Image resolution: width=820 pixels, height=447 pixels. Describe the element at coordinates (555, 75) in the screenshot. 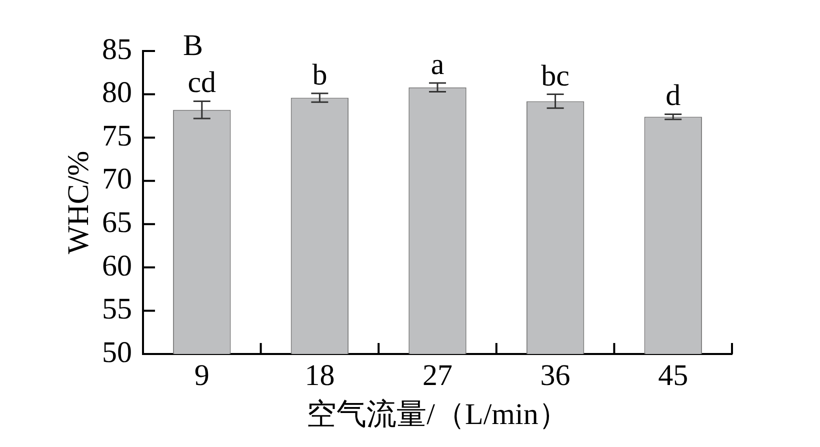

I see `annotation: bc` at that location.